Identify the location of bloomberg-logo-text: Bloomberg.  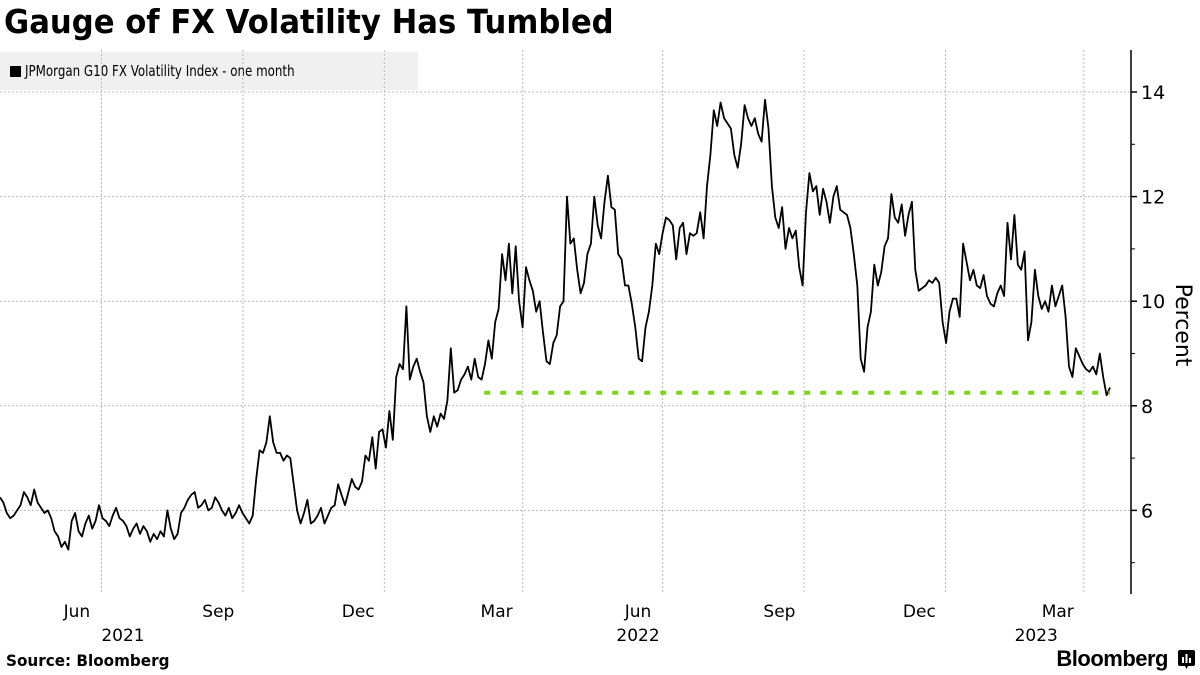
(1112, 658).